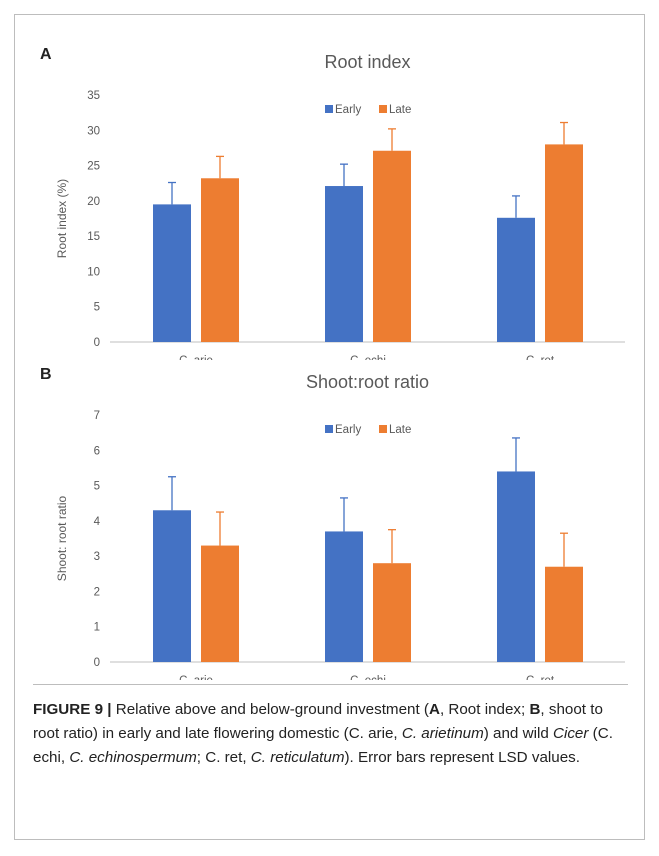 The image size is (659, 856). What do you see at coordinates (93, 202) in the screenshot?
I see `root-index-y-tick-label: 20` at bounding box center [93, 202].